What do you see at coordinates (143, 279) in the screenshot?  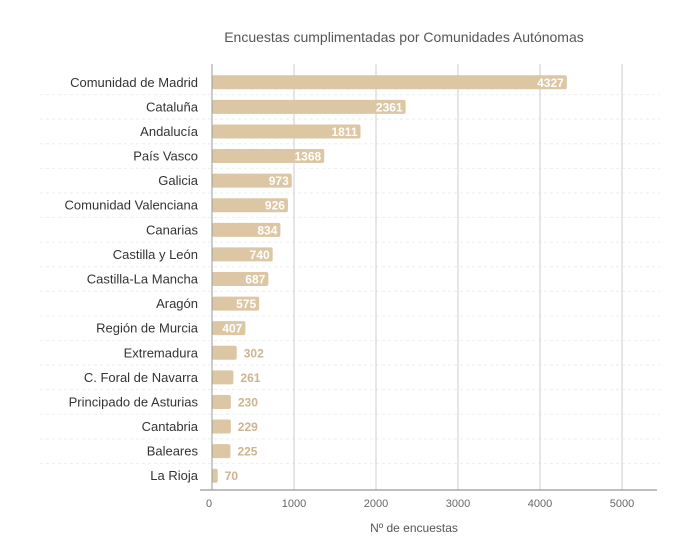 I see `category-label: Castilla-La Mancha` at bounding box center [143, 279].